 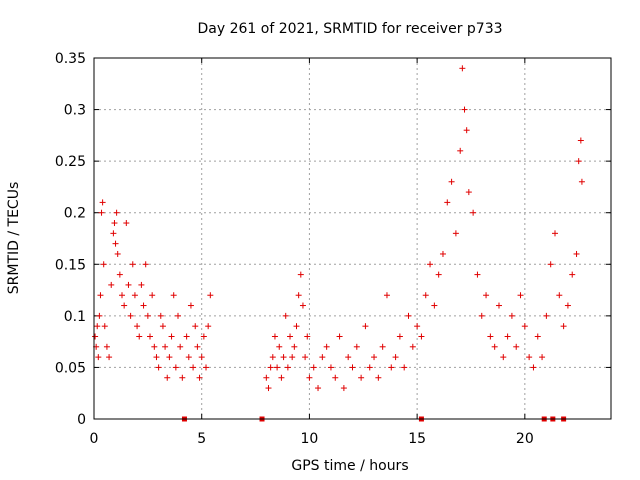 What do you see at coordinates (525, 439) in the screenshot?
I see `x-tick-label: 20` at bounding box center [525, 439].